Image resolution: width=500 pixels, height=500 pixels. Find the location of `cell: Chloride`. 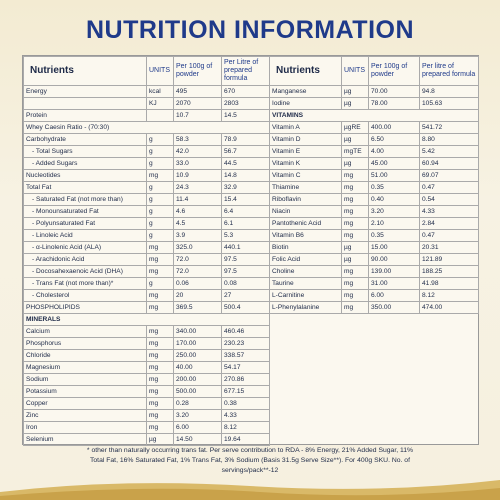

cell: Chloride is located at coordinates (85, 355).